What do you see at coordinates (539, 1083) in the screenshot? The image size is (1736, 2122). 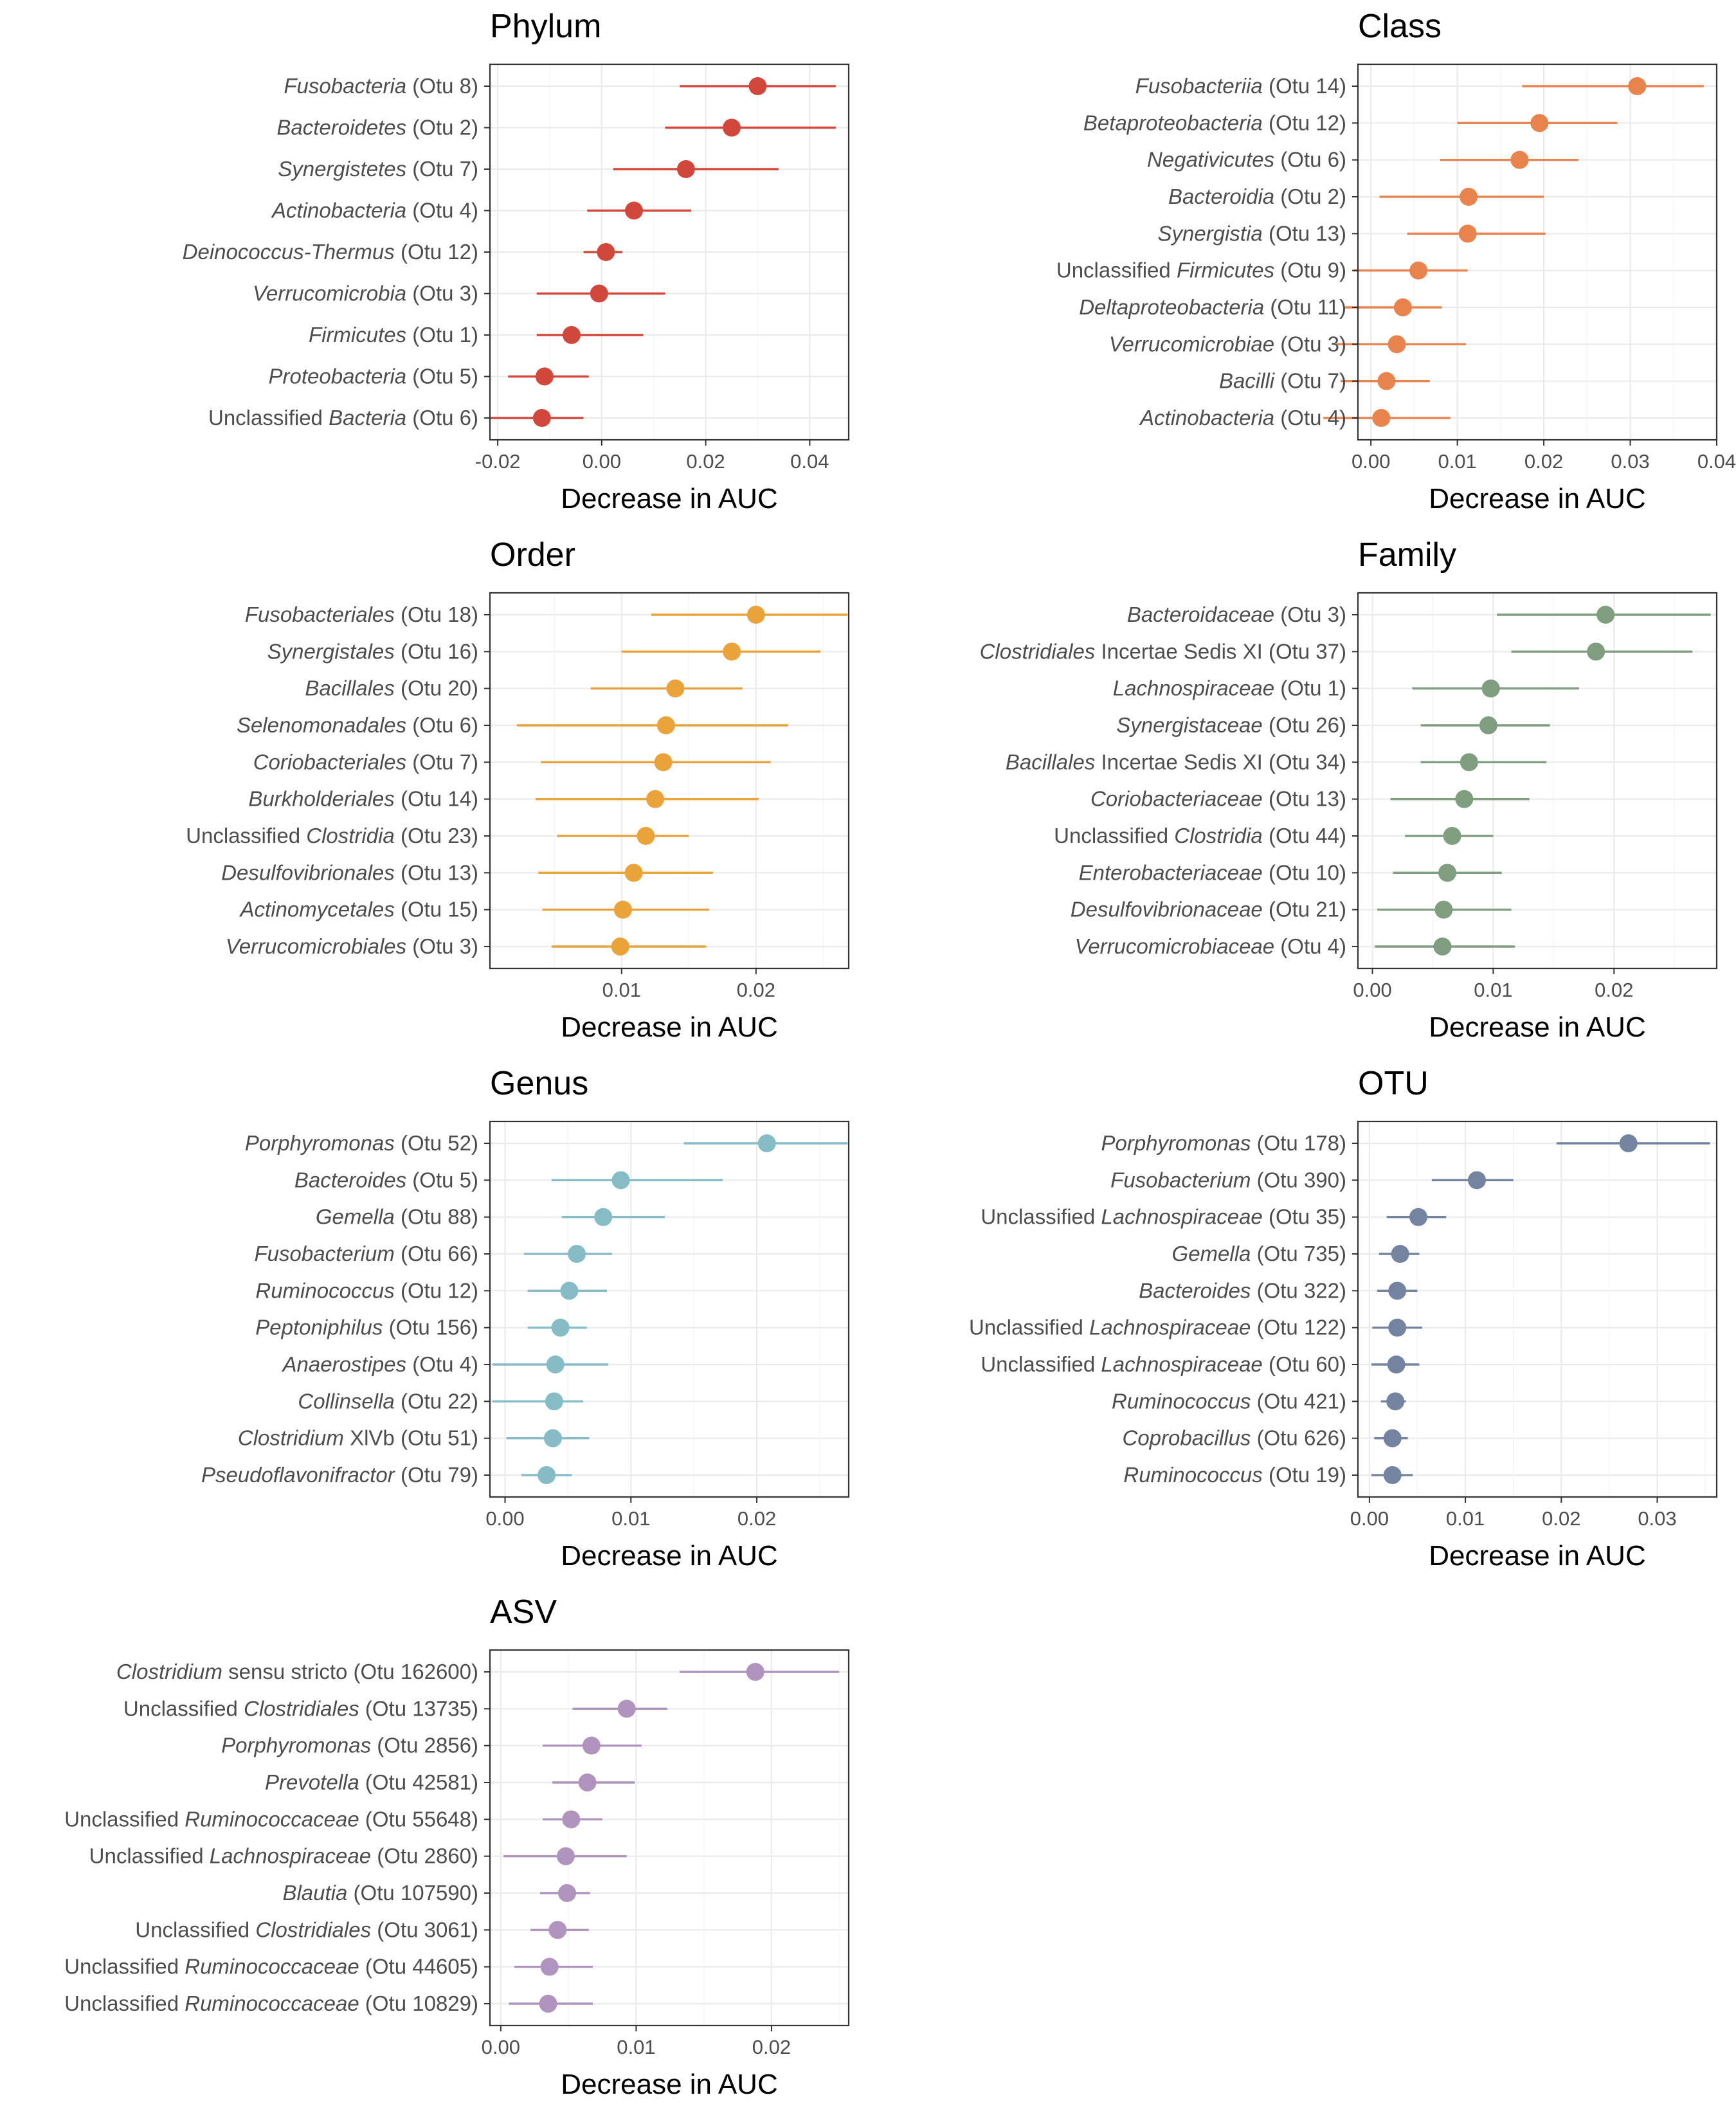 I see `panel-title: Genus` at bounding box center [539, 1083].